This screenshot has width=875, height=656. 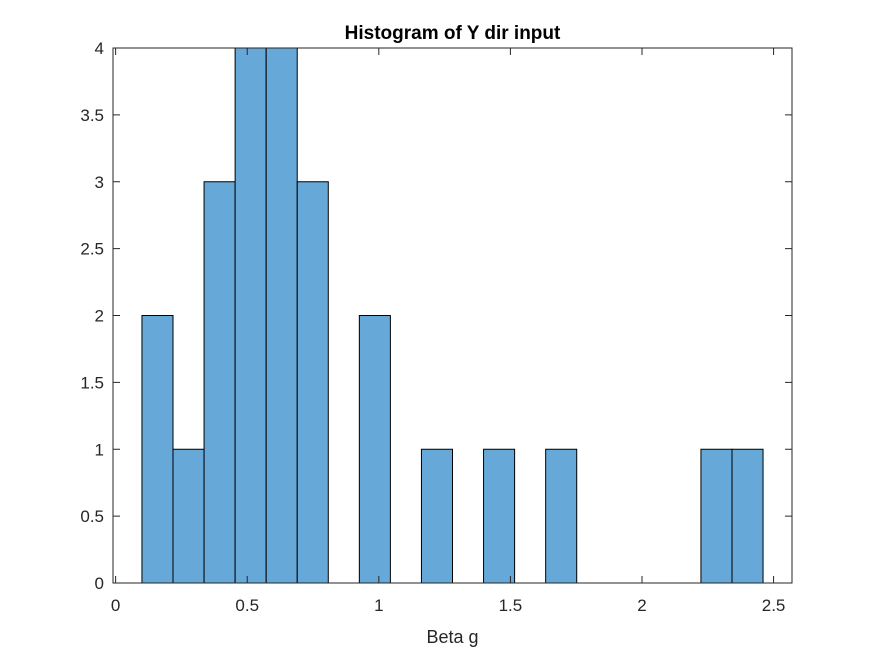 I want to click on x-axis-label: Beta g, so click(x=452, y=637).